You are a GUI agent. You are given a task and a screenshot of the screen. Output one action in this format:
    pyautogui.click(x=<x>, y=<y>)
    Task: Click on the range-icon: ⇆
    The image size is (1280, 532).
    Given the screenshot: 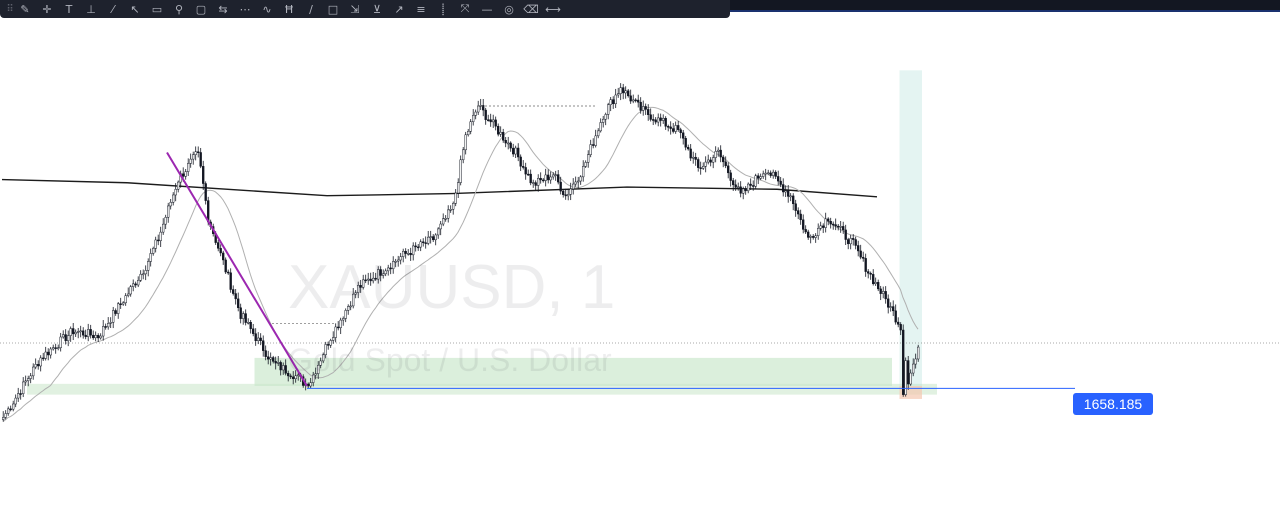 What is the action you would take?
    pyautogui.click(x=223, y=9)
    